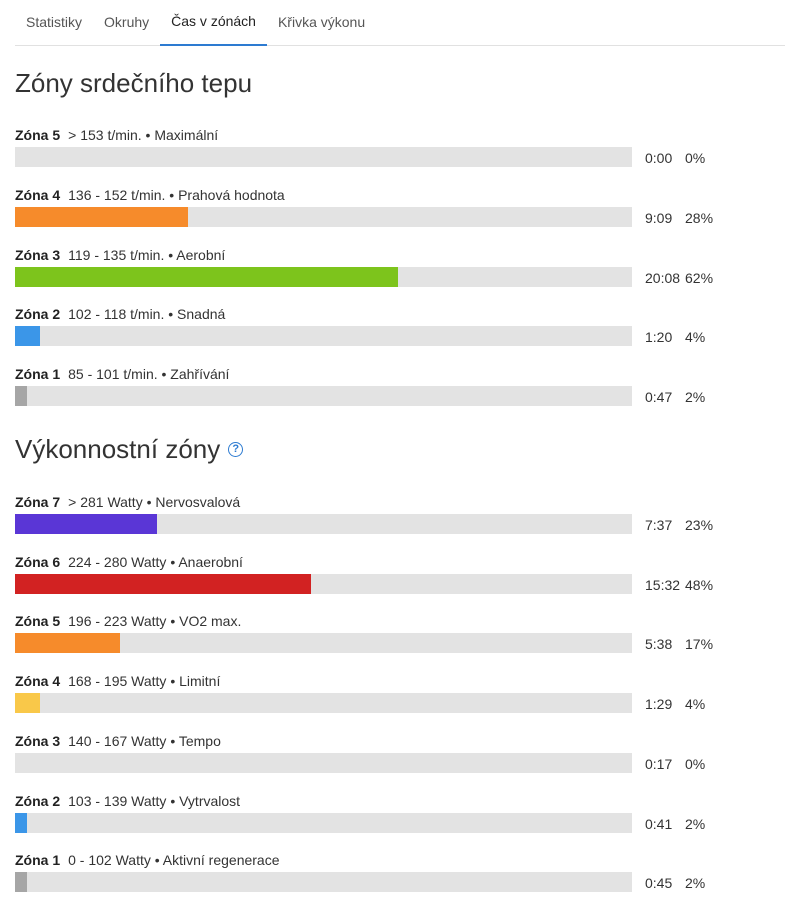 Image resolution: width=803 pixels, height=915 pixels. What do you see at coordinates (659, 397) in the screenshot?
I see `zone-time: 0:47` at bounding box center [659, 397].